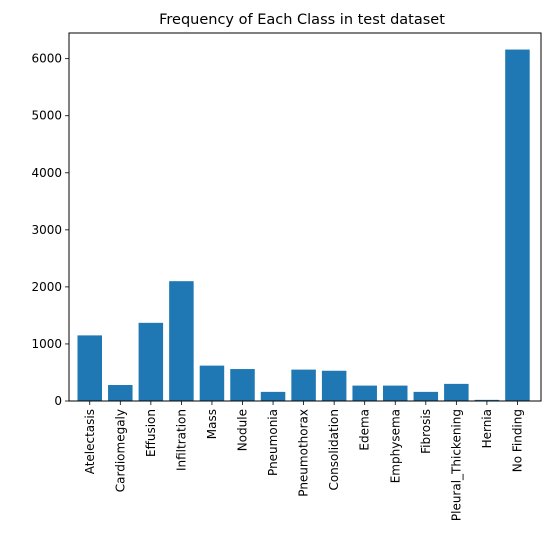  What do you see at coordinates (46, 344) in the screenshot?
I see `y-tick-label: 1000` at bounding box center [46, 344].